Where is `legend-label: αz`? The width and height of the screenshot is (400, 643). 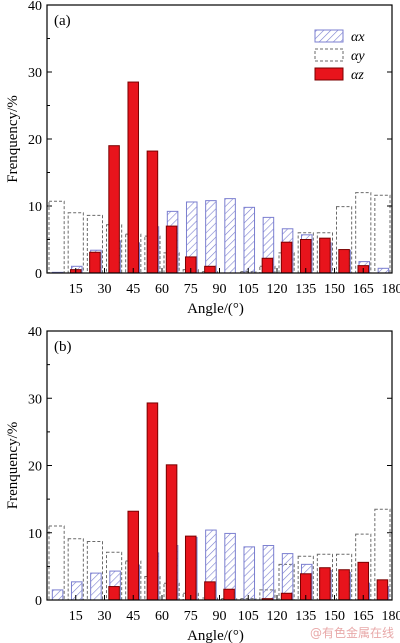 legend-label: αz is located at coordinates (357, 75).